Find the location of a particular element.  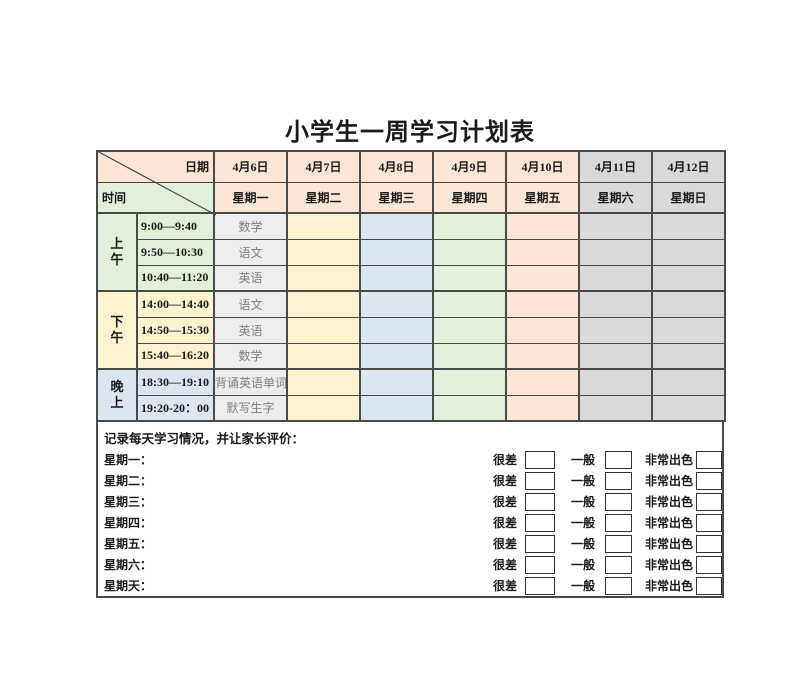

evaluation-heading: 记录每天学习情况，并让家长评价： is located at coordinates (204, 439).